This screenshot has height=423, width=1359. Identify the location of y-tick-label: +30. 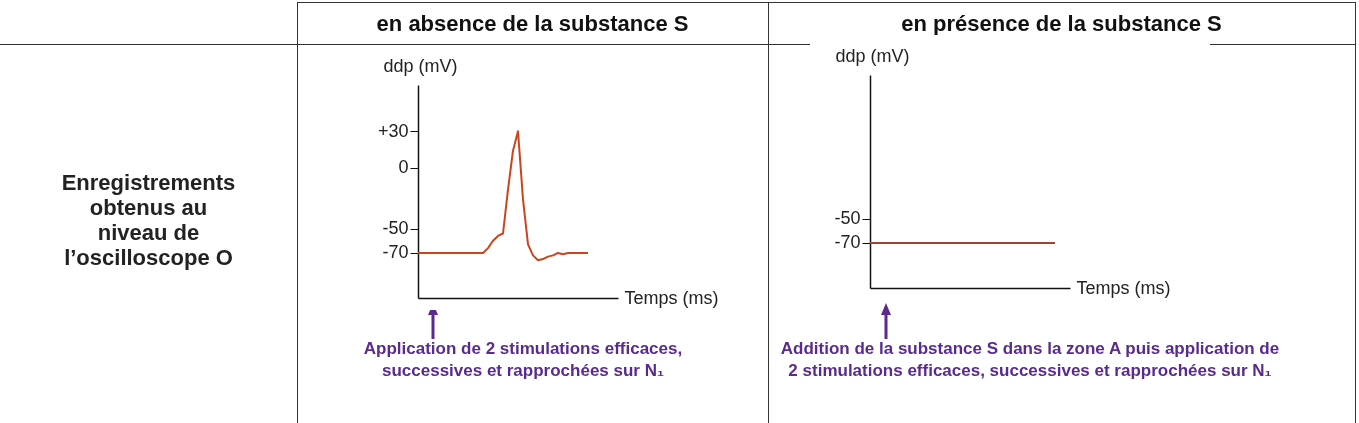
(393, 130).